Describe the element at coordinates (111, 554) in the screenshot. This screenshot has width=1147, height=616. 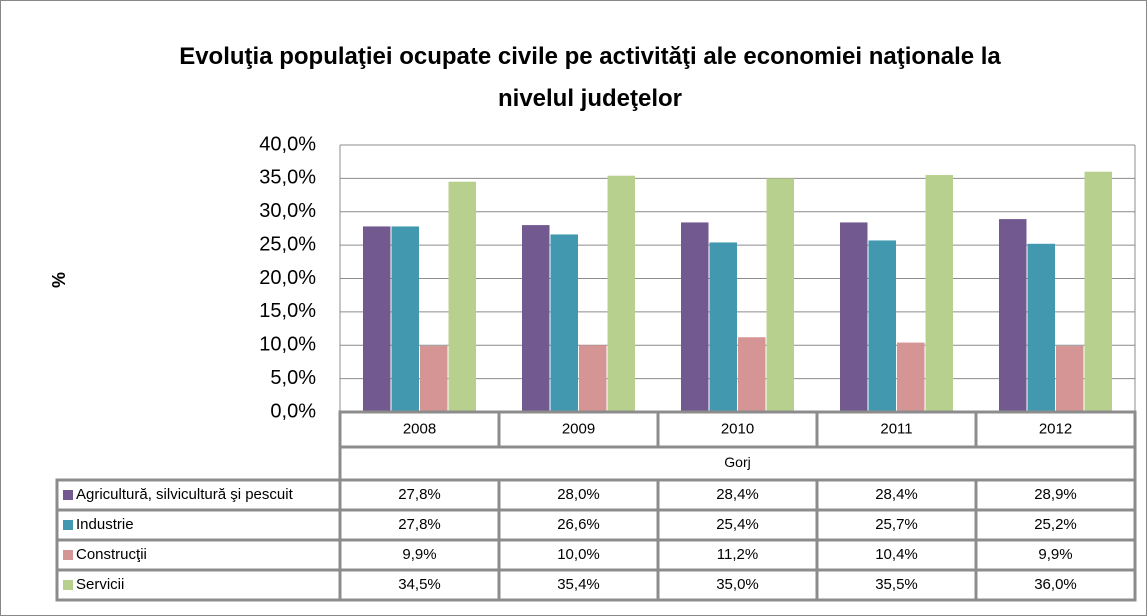
I see `legend-label: Construcţii` at that location.